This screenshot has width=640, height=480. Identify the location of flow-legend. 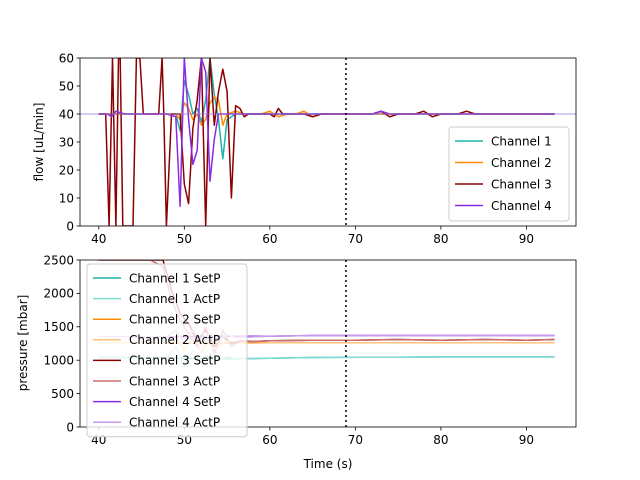
(509, 174).